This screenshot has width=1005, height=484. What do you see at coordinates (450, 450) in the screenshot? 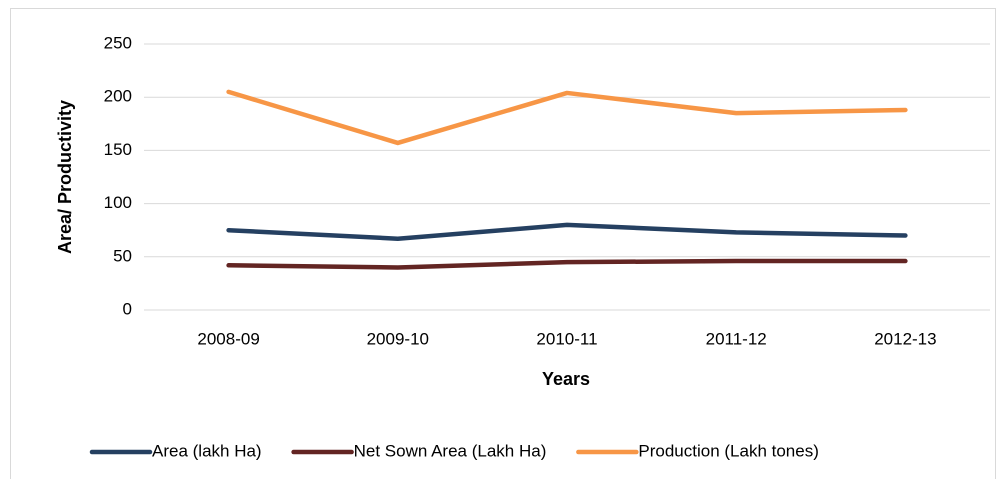
I see `legend-label: Net Sown Area (Lakh Ha)` at bounding box center [450, 450].